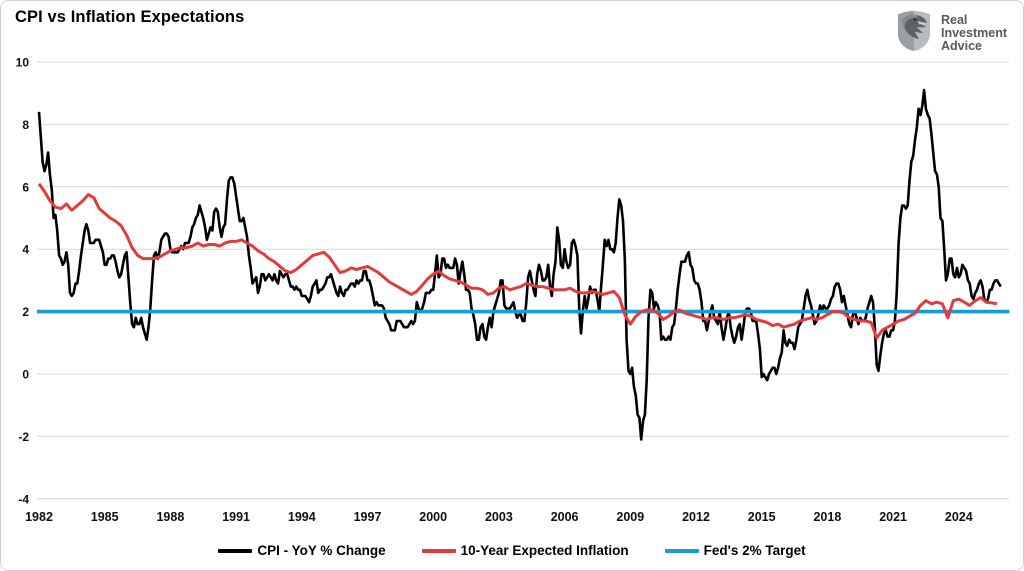 Image resolution: width=1024 pixels, height=571 pixels. I want to click on x-tick-label-2024: 2024, so click(959, 517).